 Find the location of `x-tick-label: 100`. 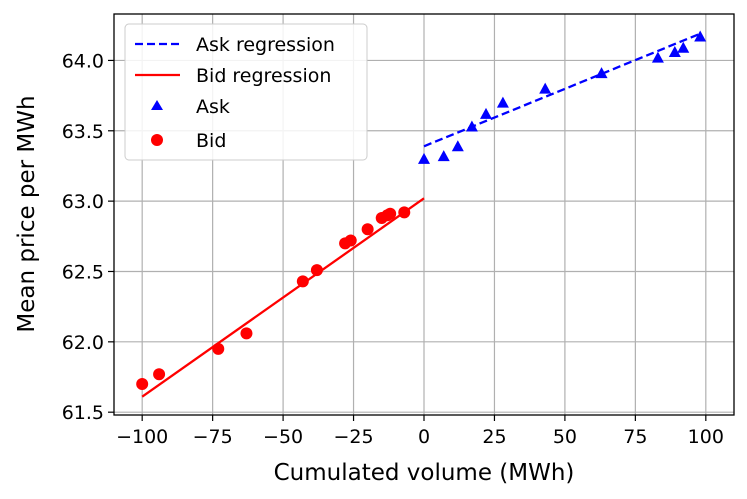

x-tick-label: 100 is located at coordinates (706, 437).